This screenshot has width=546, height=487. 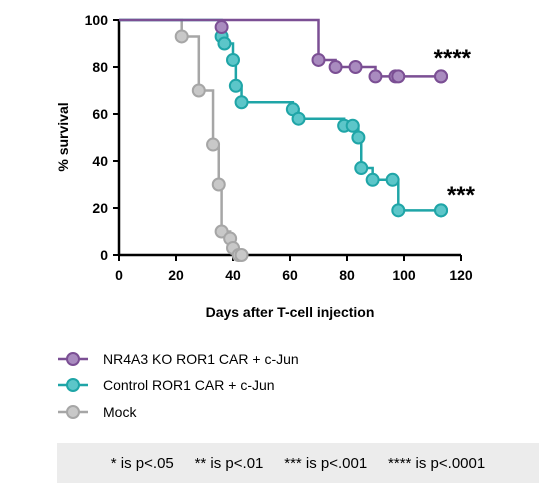 What do you see at coordinates (176, 275) in the screenshot?
I see `x-tick-label: 20` at bounding box center [176, 275].